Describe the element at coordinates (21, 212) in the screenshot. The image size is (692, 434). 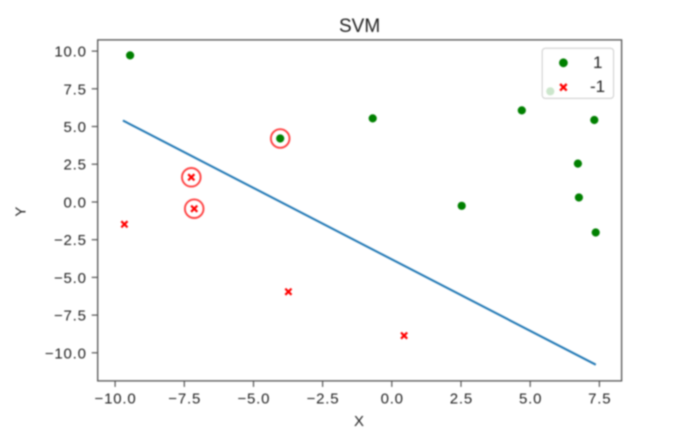
I see `svg-text: Y` at that location.